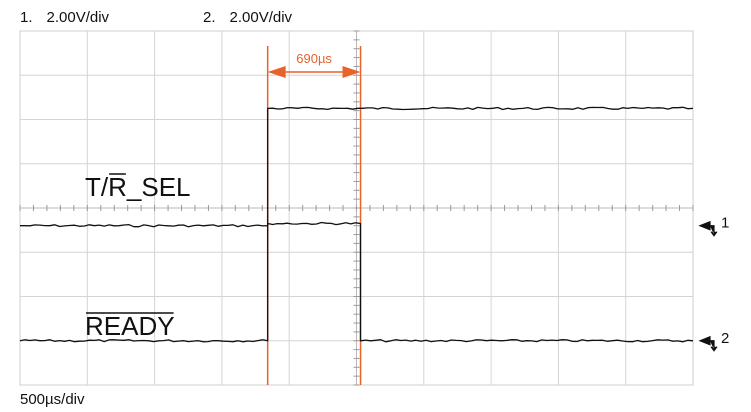  I want to click on channel-2-marker-label: 2, so click(725, 338).